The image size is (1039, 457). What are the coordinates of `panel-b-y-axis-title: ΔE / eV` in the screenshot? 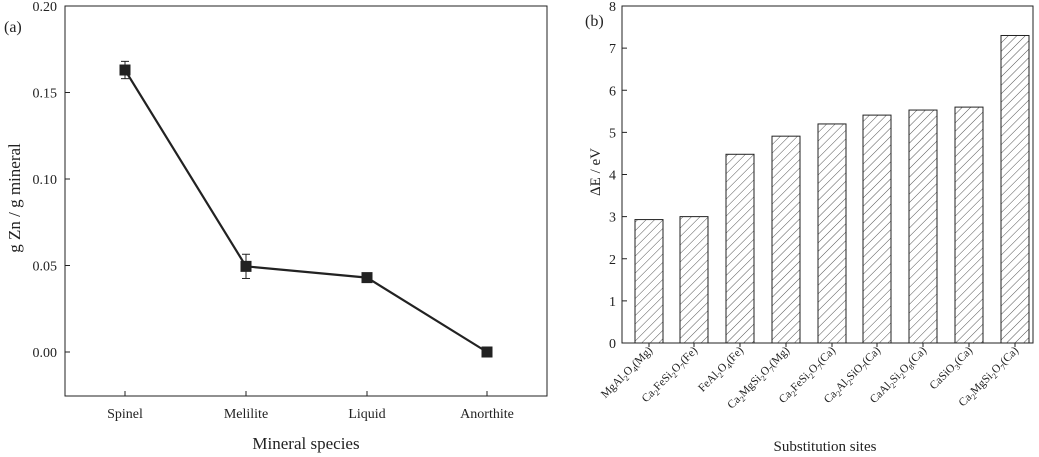 It's located at (596, 172).